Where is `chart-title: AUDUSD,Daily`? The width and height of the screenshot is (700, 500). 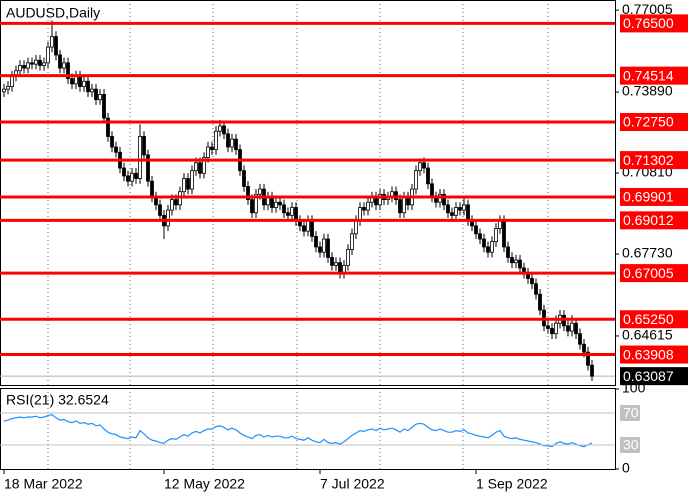 chart-title: AUDUSD,Daily is located at coordinates (53, 13).